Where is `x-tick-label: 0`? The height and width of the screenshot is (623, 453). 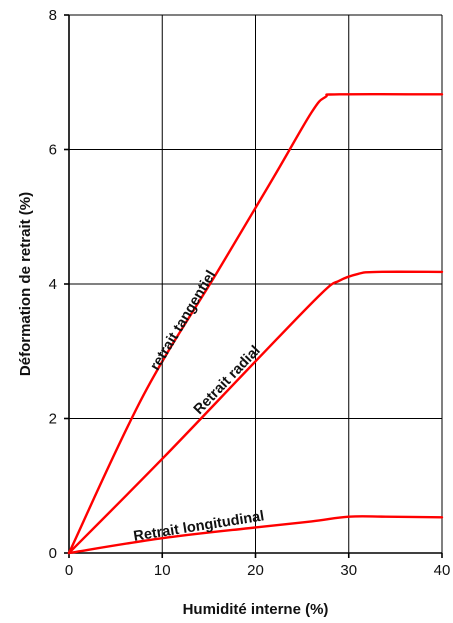 x-tick-label: 0 is located at coordinates (69, 570).